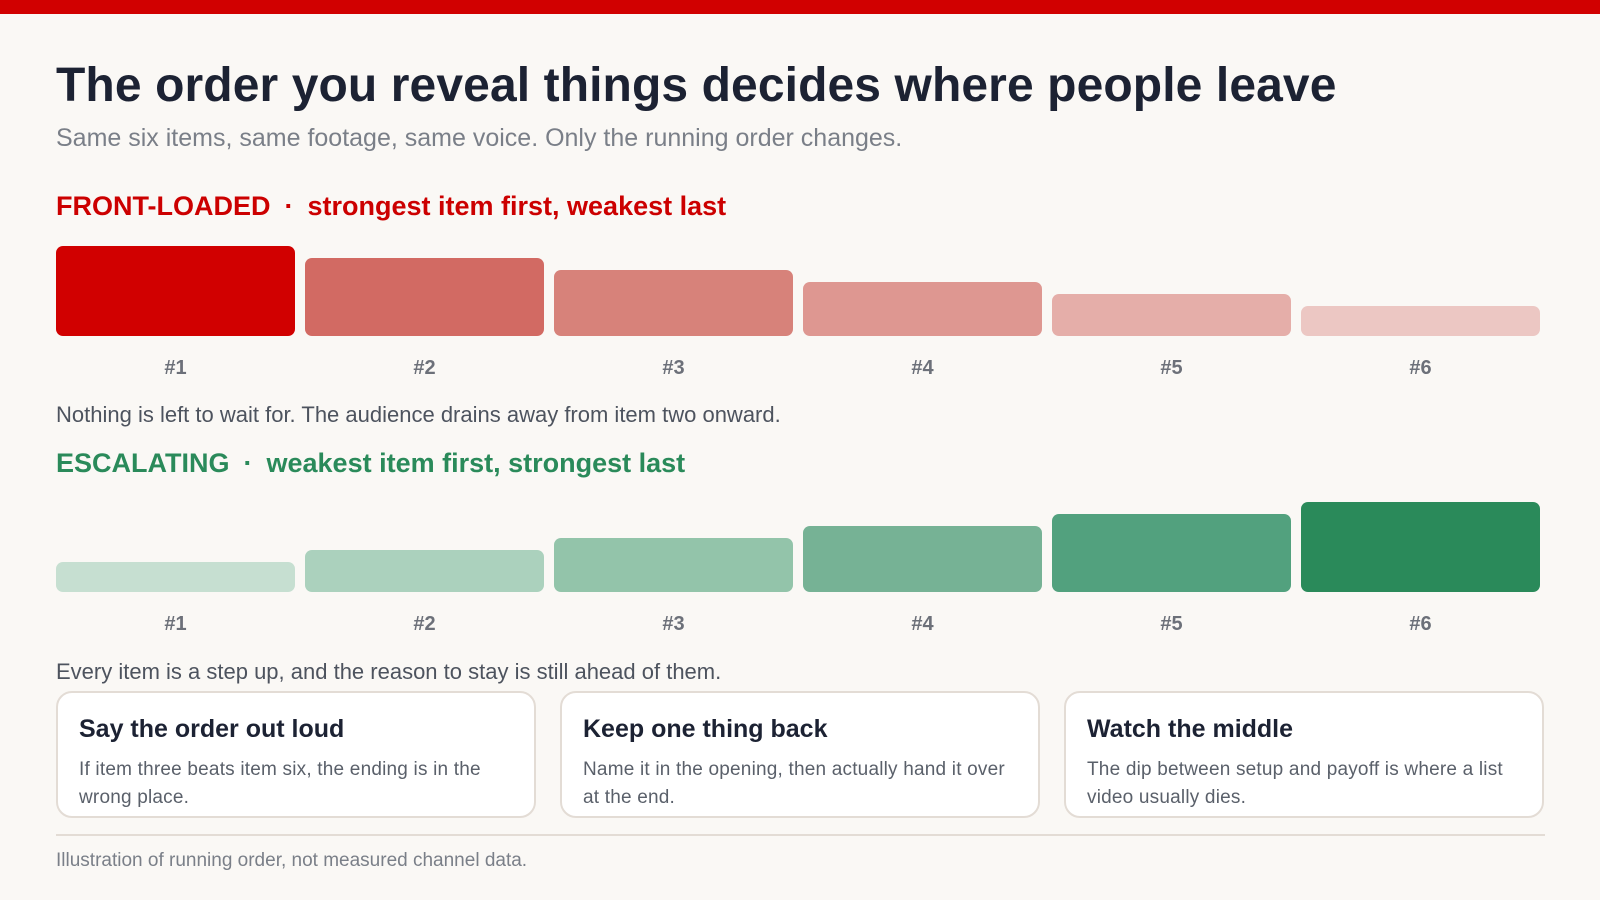 The image size is (1600, 900). What do you see at coordinates (705, 729) in the screenshot?
I see `tip-card-title: Keep one thing back` at bounding box center [705, 729].